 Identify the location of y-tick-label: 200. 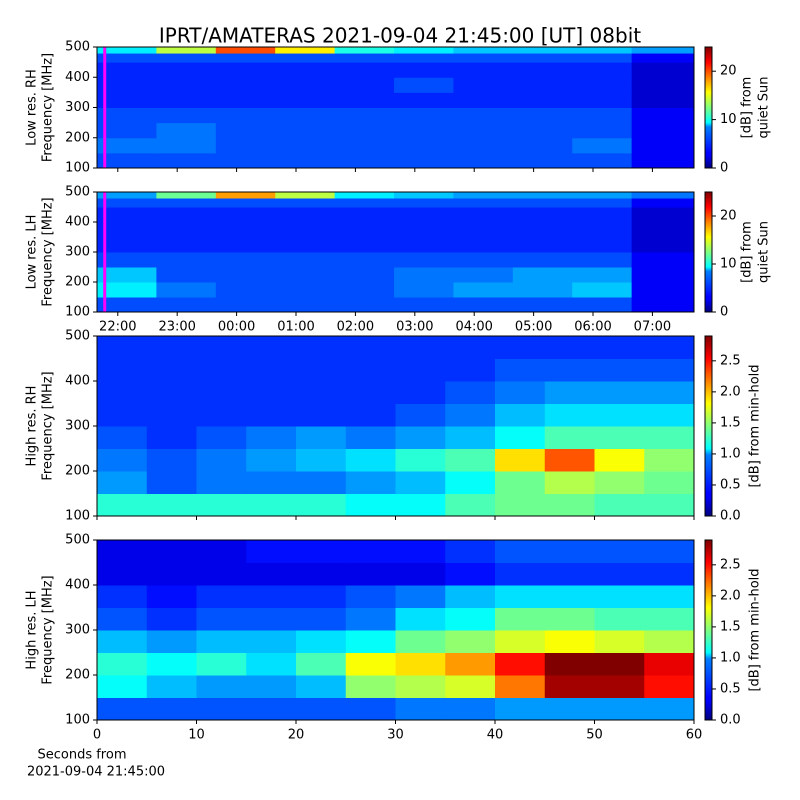
(77, 137).